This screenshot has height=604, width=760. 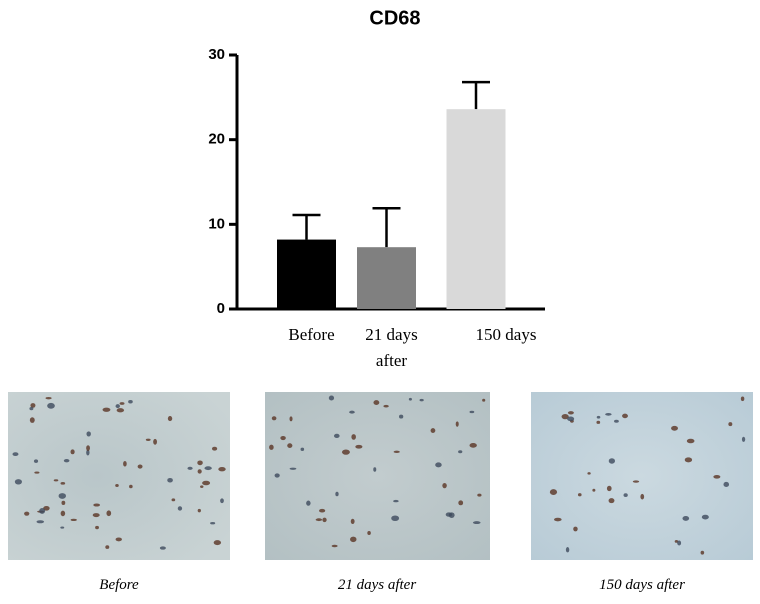 I want to click on x-tick-label: 21 days after, so click(x=391, y=347).